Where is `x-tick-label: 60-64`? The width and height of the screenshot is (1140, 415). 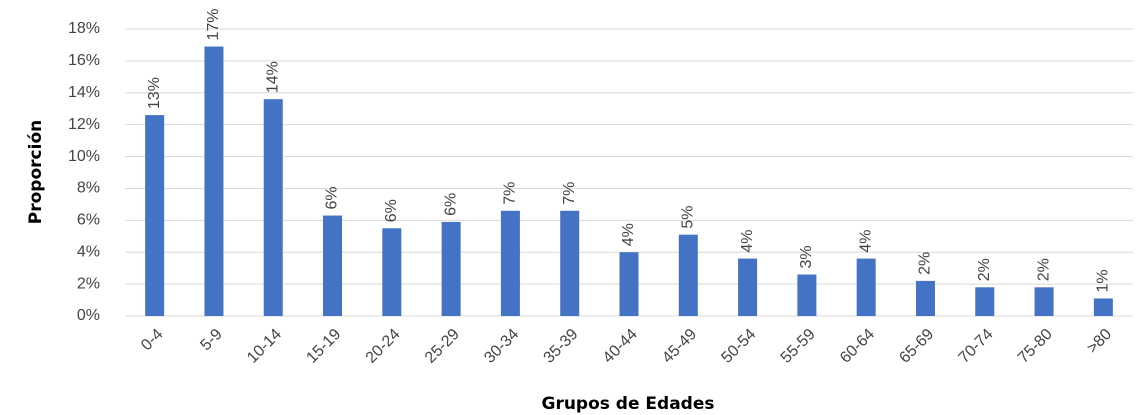 x-tick-label: 60-64 is located at coordinates (857, 346).